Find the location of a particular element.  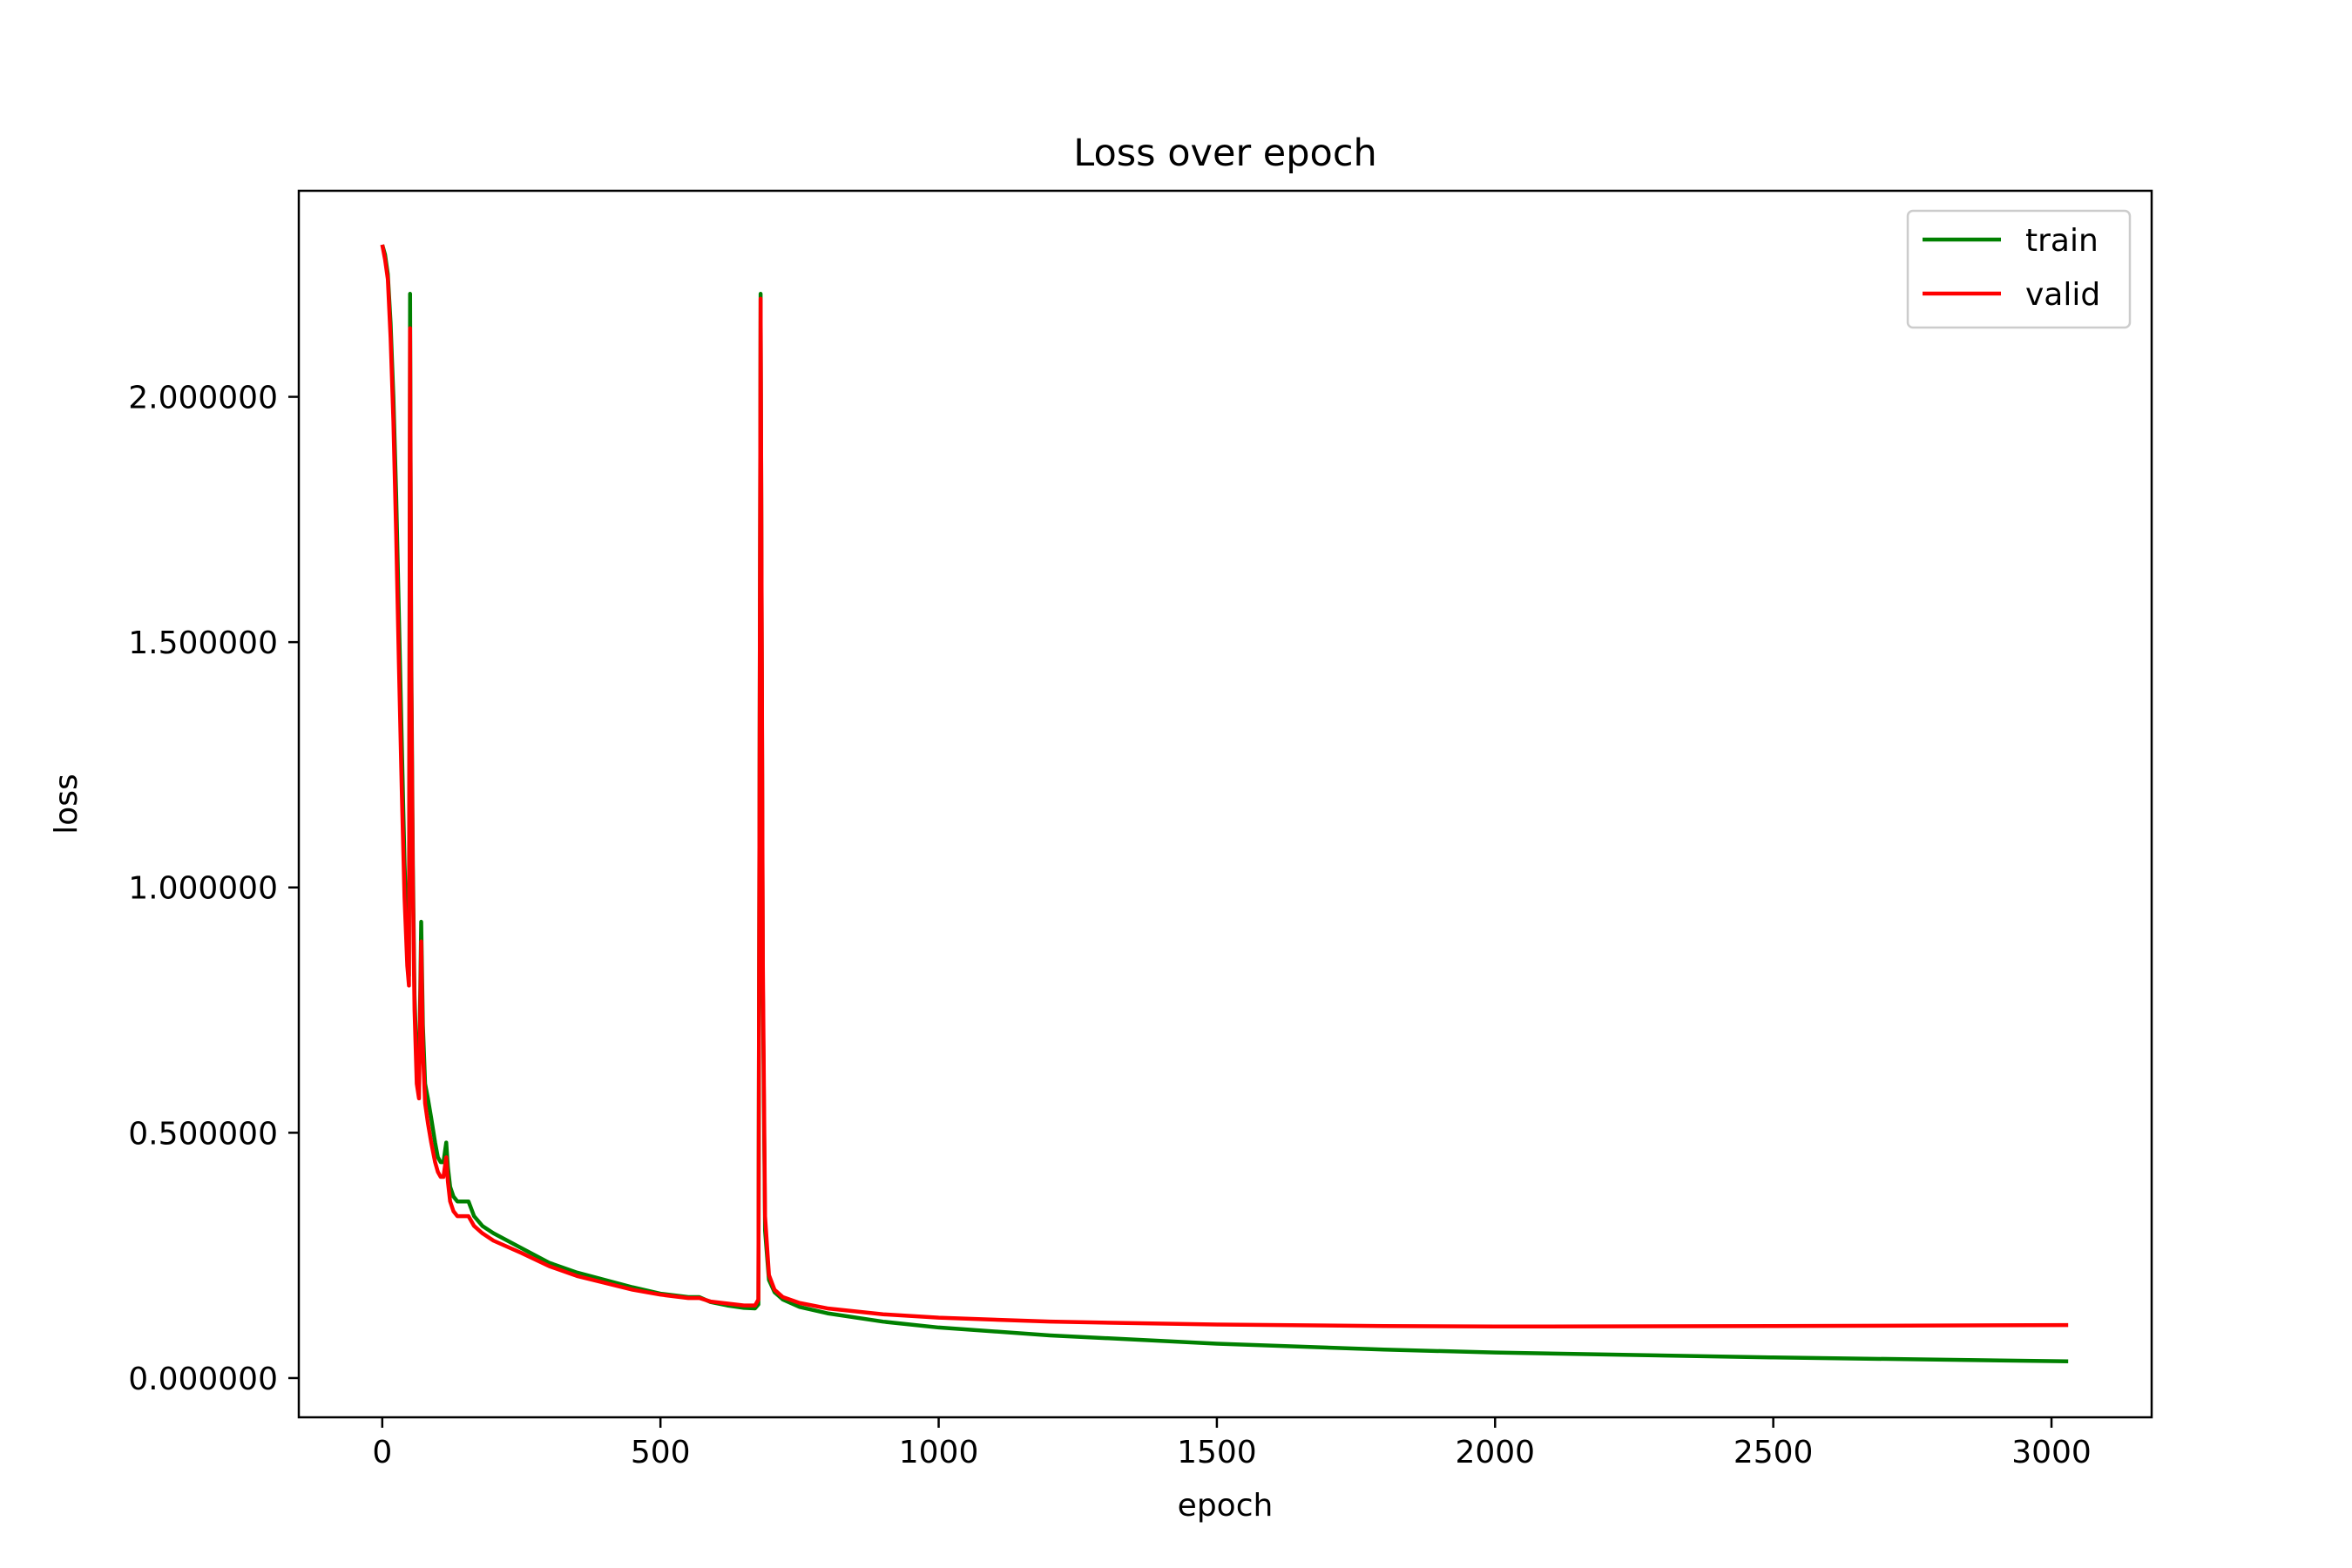

x-tick-label: 2500 is located at coordinates (1774, 1452).